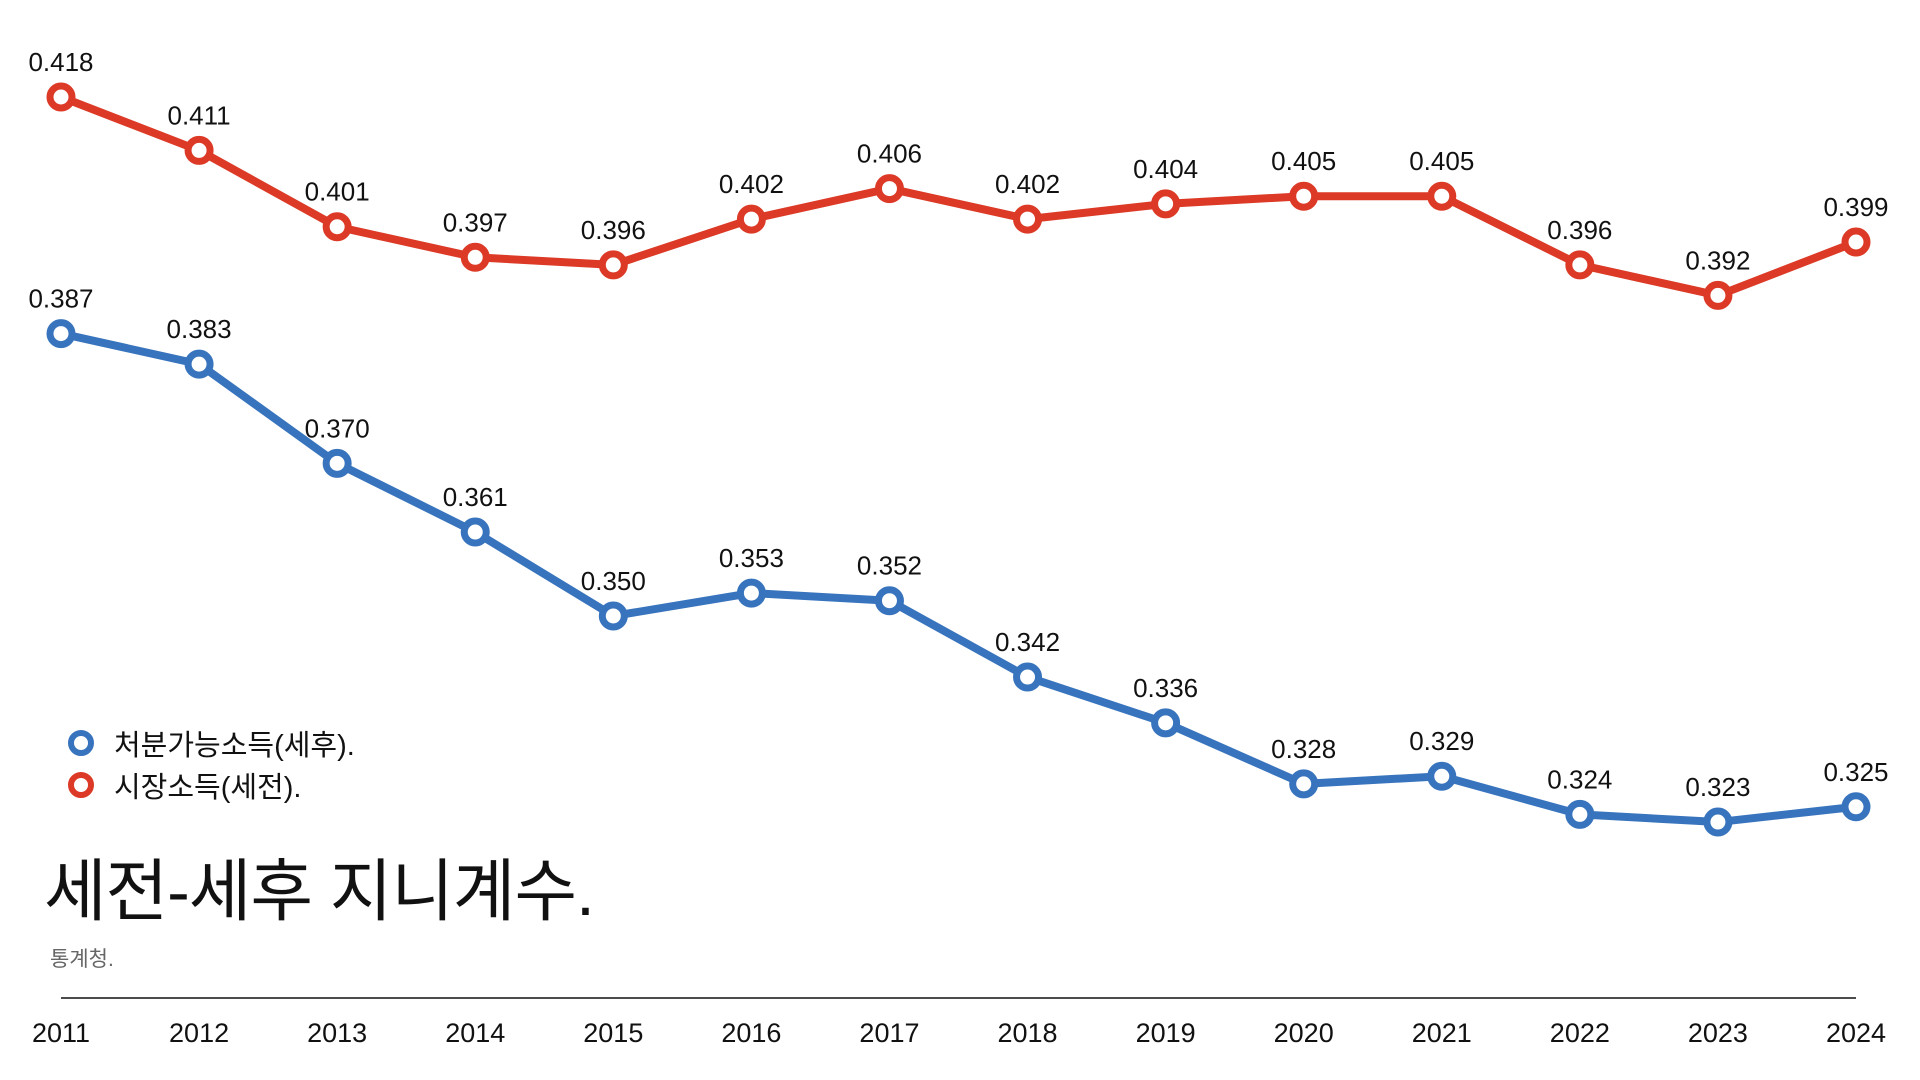  What do you see at coordinates (1717, 787) in the screenshot?
I see `data-label: 0.323` at bounding box center [1717, 787].